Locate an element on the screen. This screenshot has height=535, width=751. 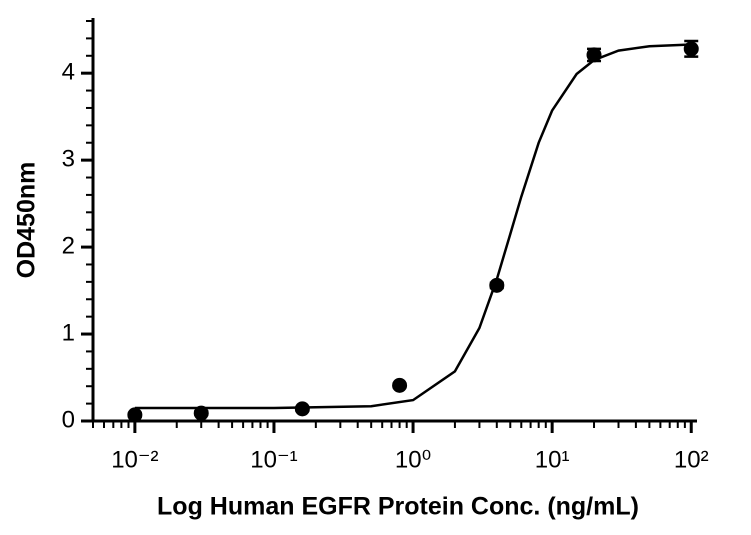
x-tick-label: 10⁻¹ is located at coordinates (273, 459).